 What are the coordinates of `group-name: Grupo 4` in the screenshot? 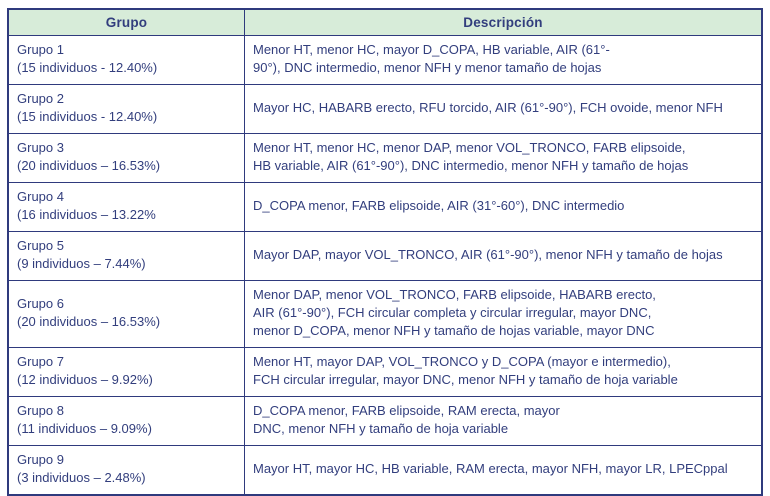 It's located at (40, 196).